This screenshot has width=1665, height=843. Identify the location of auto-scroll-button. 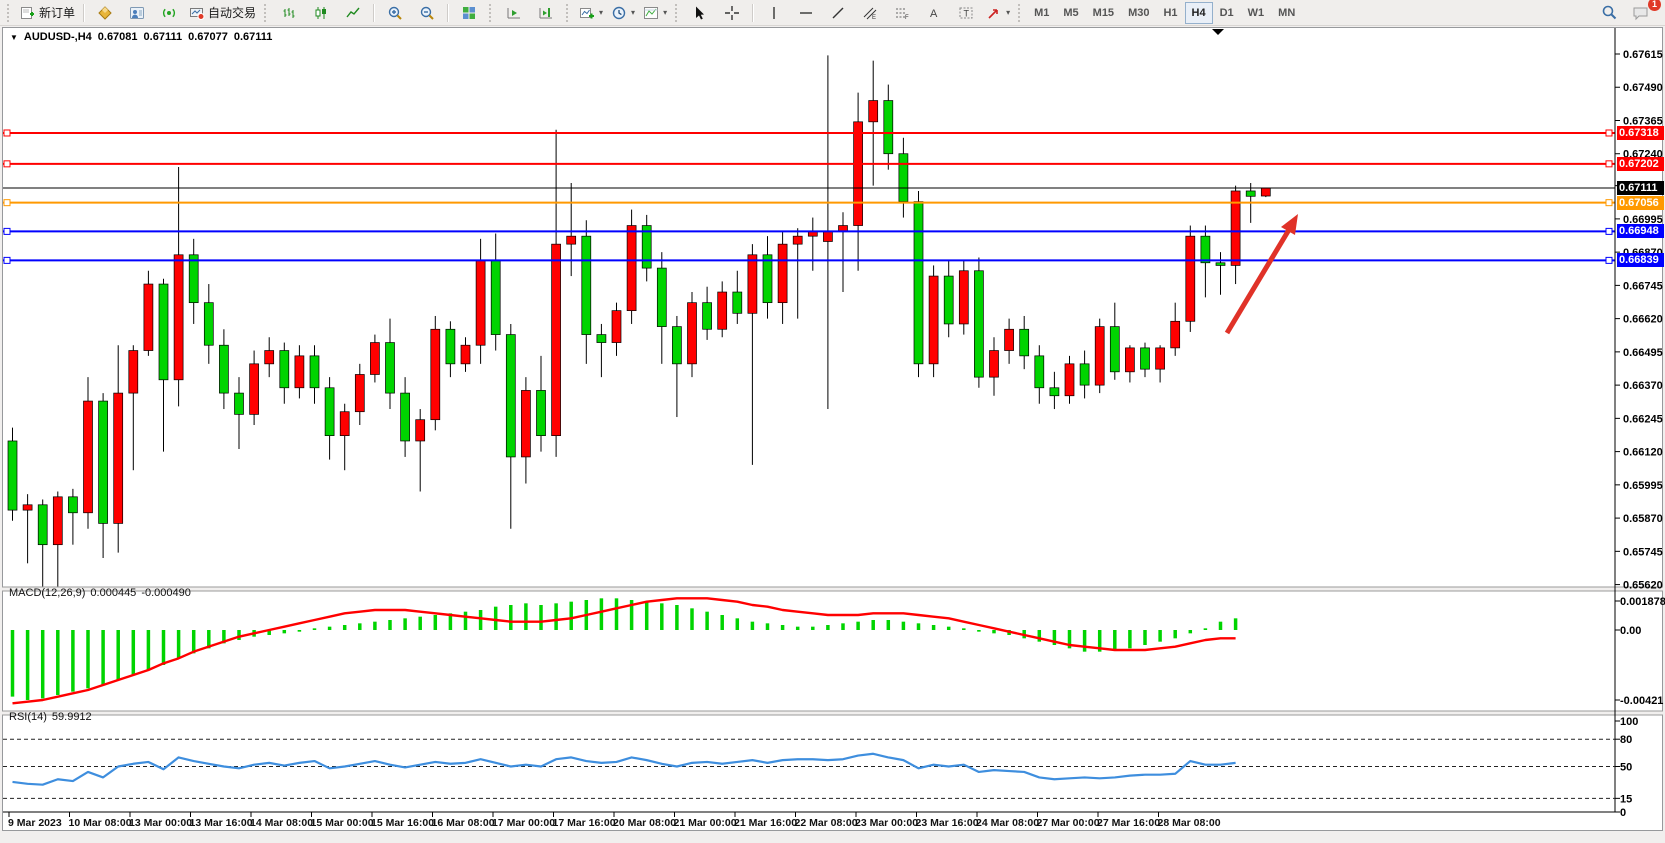
(514, 13).